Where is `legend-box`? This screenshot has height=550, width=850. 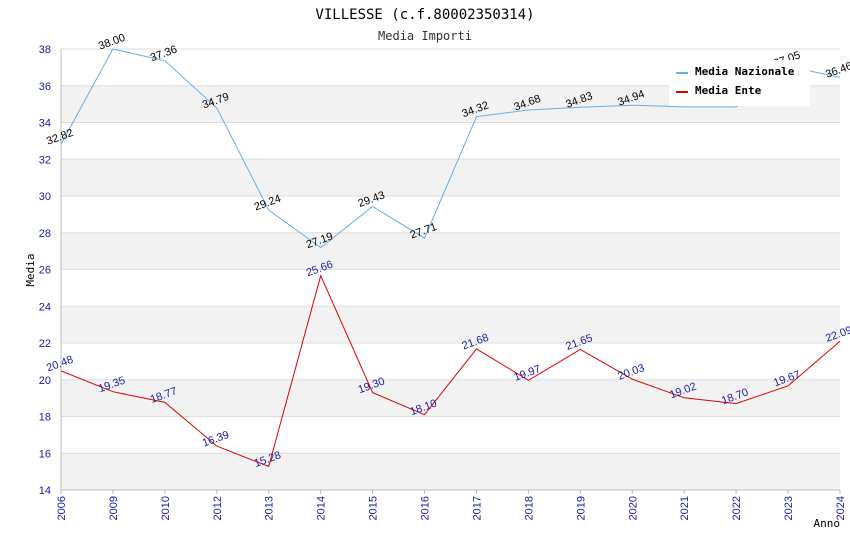 legend-box is located at coordinates (739, 83).